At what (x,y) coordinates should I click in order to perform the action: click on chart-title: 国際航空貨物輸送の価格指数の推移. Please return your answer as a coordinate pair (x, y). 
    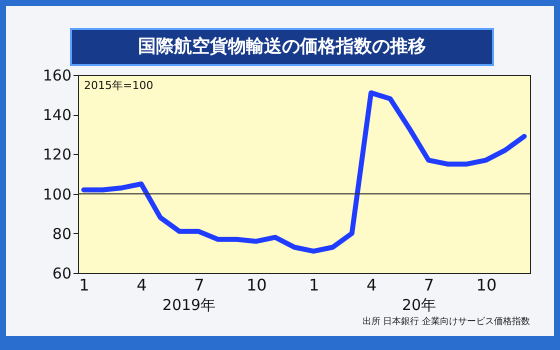
    Looking at the image, I should click on (282, 47).